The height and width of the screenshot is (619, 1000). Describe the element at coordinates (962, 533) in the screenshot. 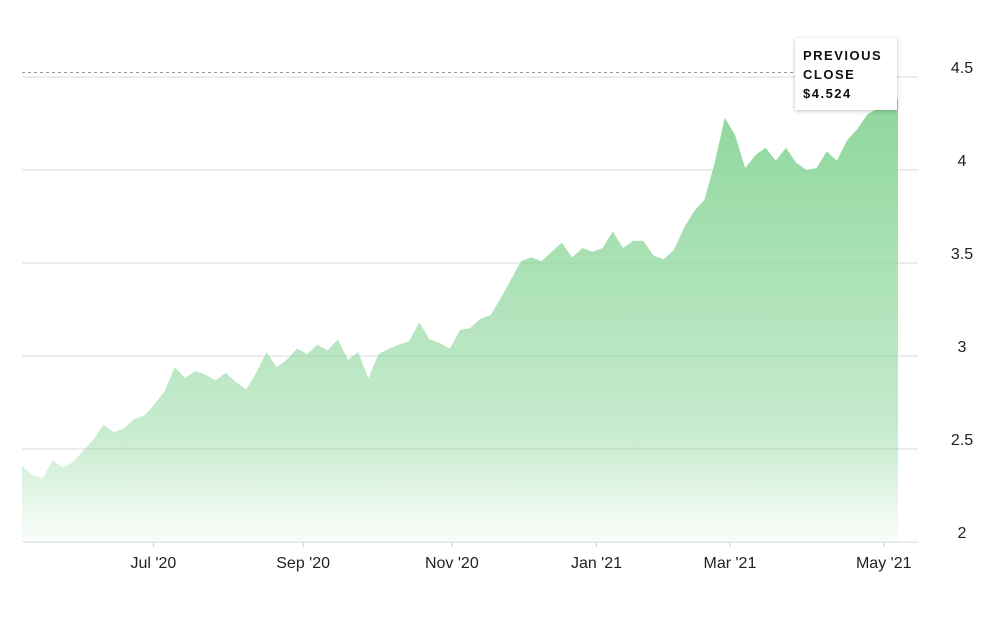

I see `y-tick-label: 2` at that location.